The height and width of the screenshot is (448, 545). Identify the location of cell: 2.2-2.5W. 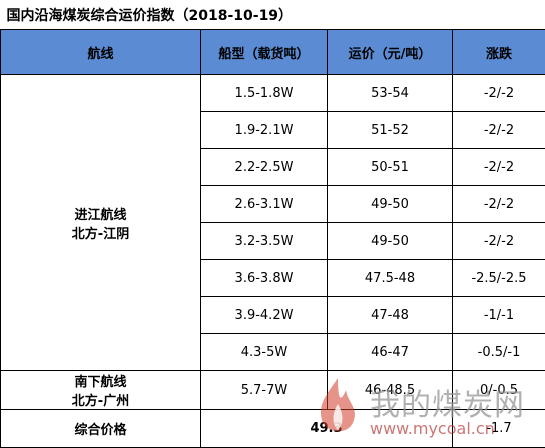
(264, 167).